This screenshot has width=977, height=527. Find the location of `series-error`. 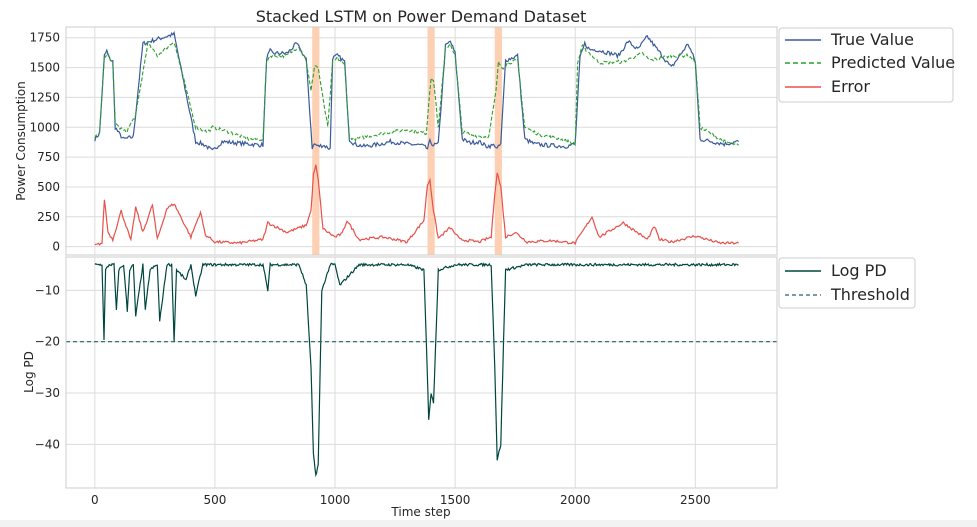

series-error is located at coordinates (416, 205).